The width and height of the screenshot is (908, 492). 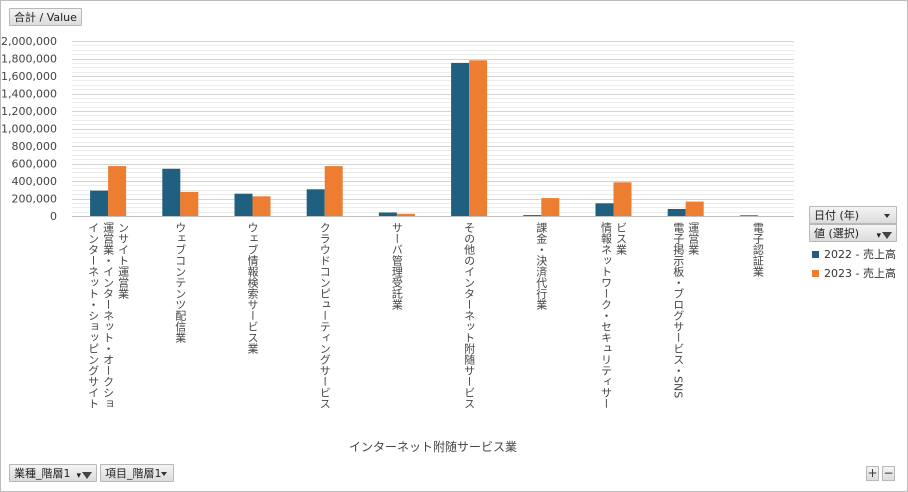 What do you see at coordinates (35, 164) in the screenshot?
I see `y-tick-label: 600,000` at bounding box center [35, 164].